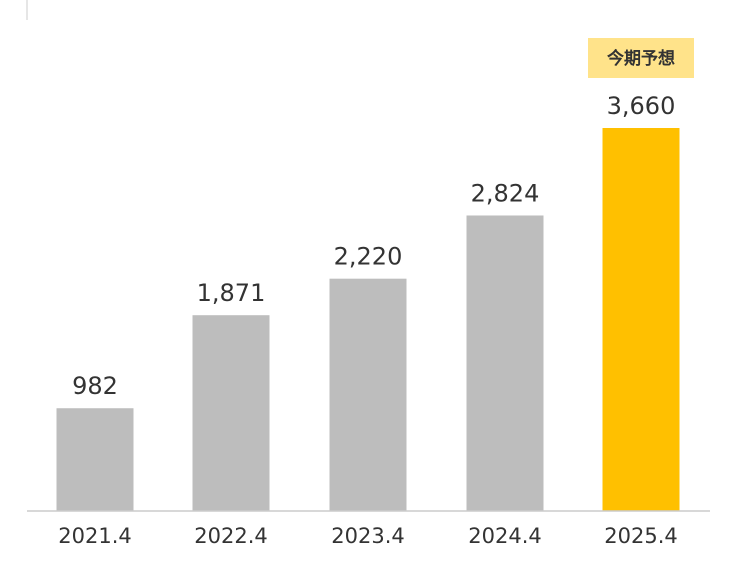 The width and height of the screenshot is (735, 564). I want to click on x-tick-label: 2022.4, so click(230, 536).